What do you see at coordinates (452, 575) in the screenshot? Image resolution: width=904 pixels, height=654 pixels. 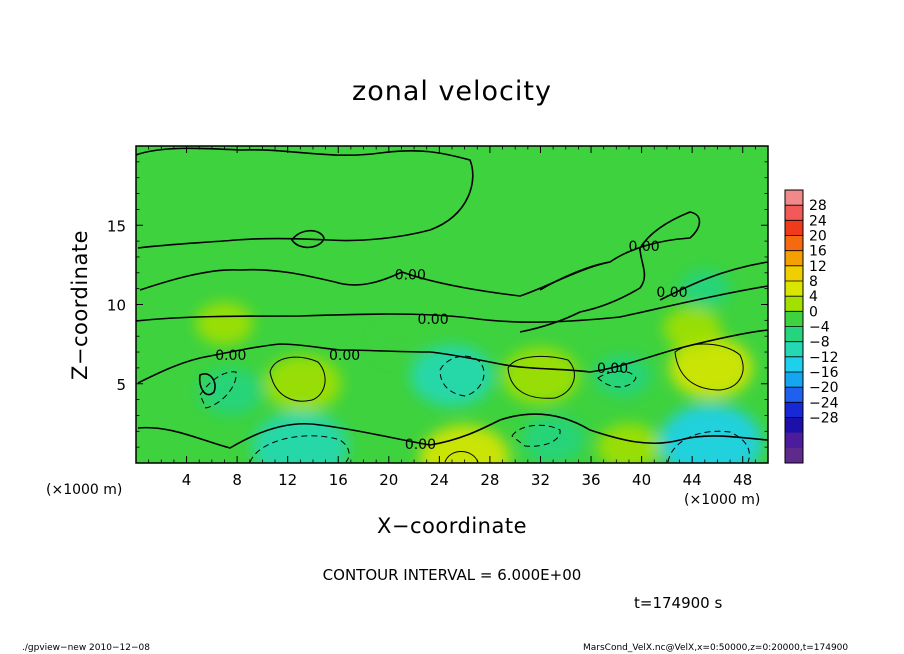 I see `contour-interval-text: CONTOUR INTERVAL = 6.000E+00` at bounding box center [452, 575].